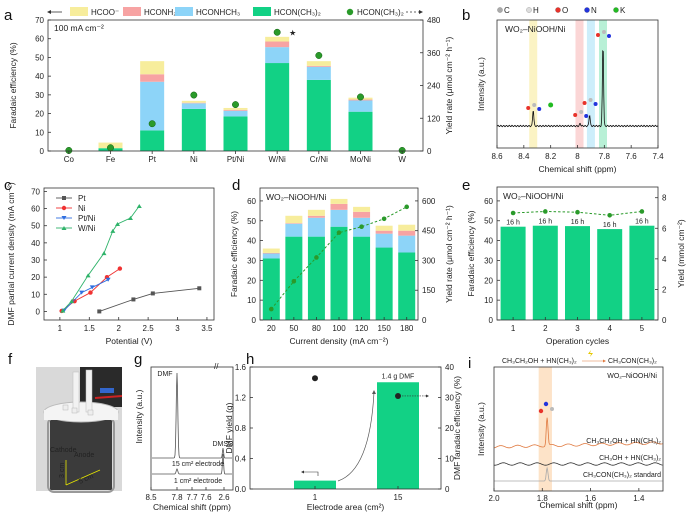 The height and width of the screenshot is (523, 692). Describe the element at coordinates (60, 328) in the screenshot. I see `x-tick-label: 1` at that location.